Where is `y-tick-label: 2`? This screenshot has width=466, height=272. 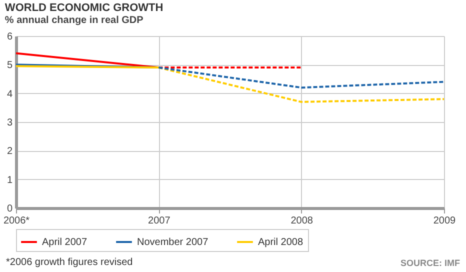 y-tick-label: 2 is located at coordinates (9, 152).